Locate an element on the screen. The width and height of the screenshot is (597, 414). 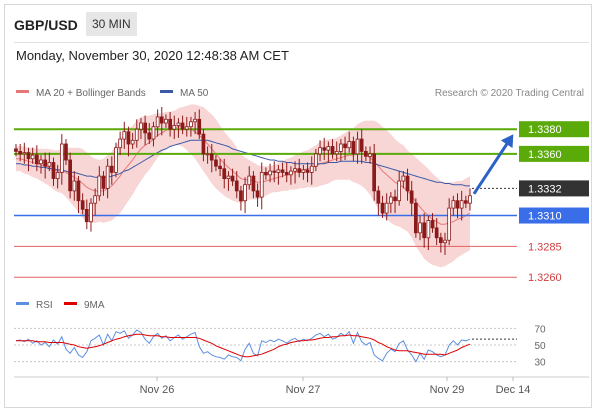
rsi-line is located at coordinates (243, 346).